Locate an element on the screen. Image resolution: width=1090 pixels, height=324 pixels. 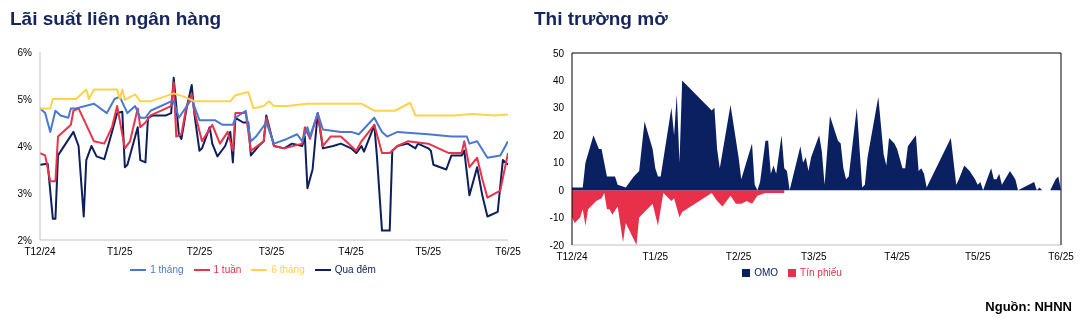
legend-label: 1 tháng is located at coordinates (167, 269).